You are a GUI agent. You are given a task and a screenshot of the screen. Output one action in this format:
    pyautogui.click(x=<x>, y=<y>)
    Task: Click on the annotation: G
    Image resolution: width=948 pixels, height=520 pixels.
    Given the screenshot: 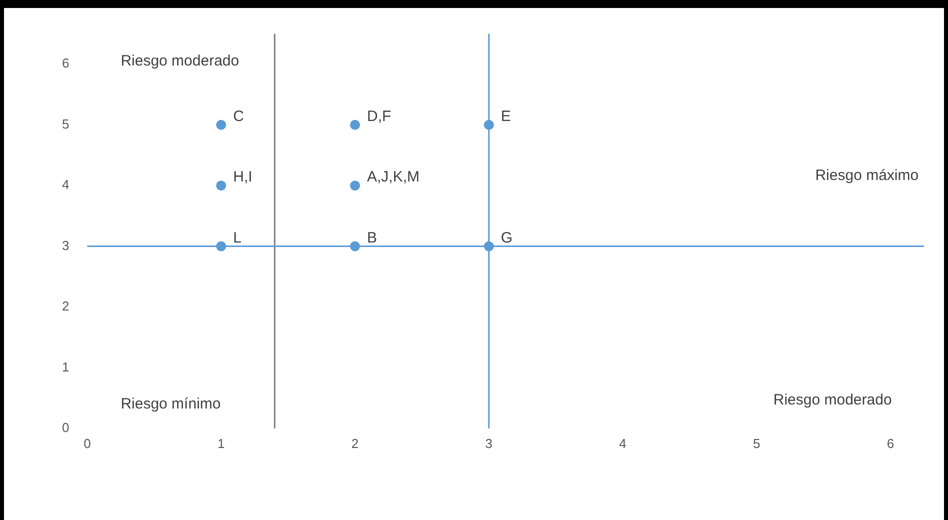 What is the action you would take?
    pyautogui.click(x=506, y=237)
    